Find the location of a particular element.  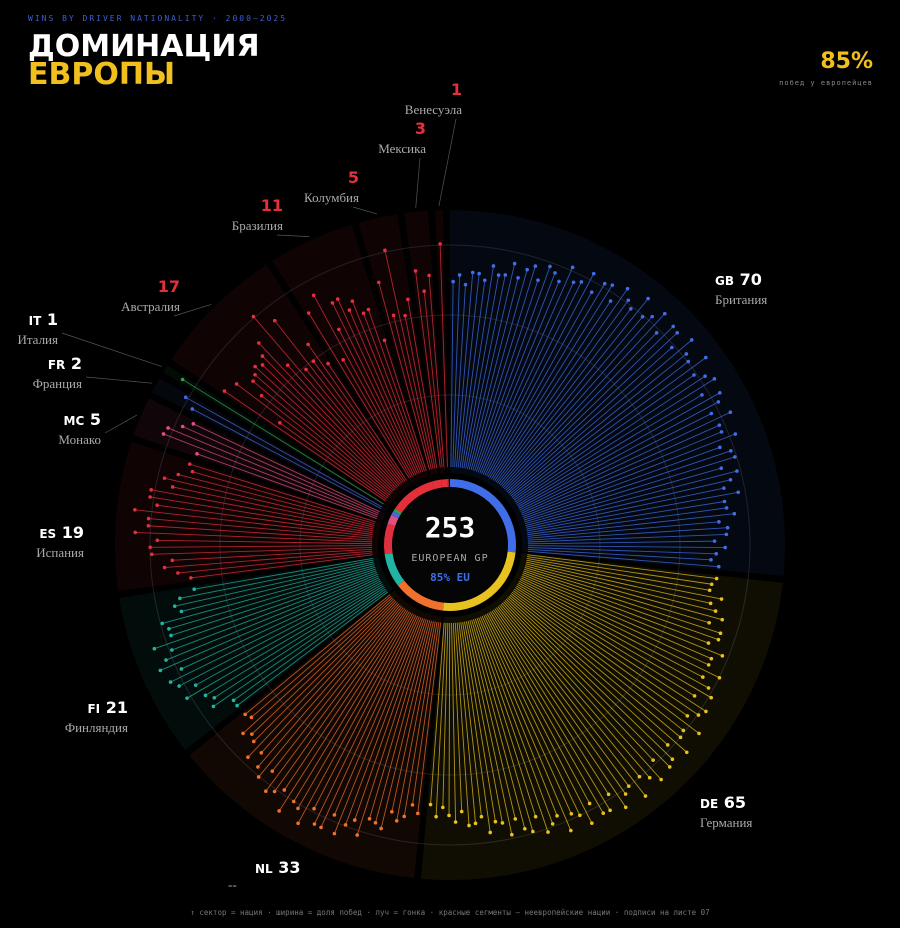

subtitle: WINS BY DRIVER NATIONALITY · 2000–2025 is located at coordinates (157, 18).